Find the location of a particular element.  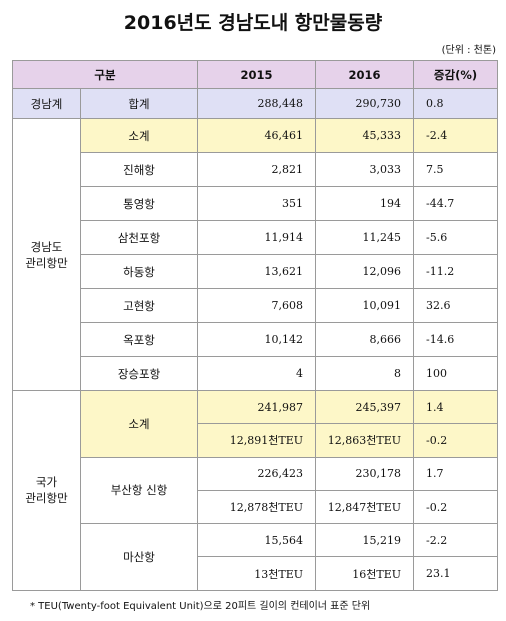

row-name: 옥포항 is located at coordinates (139, 339).